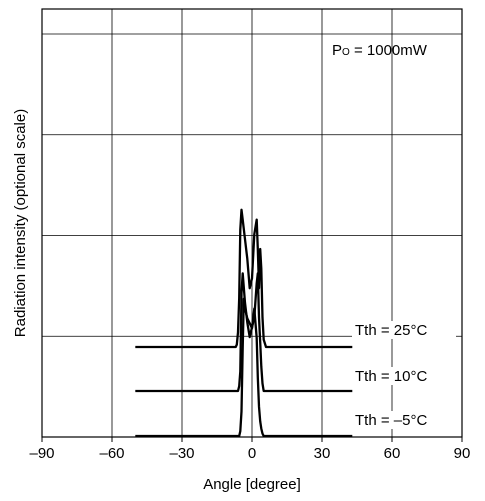 This screenshot has height=501, width=485. I want to click on x-tick-label: –90, so click(41, 453).